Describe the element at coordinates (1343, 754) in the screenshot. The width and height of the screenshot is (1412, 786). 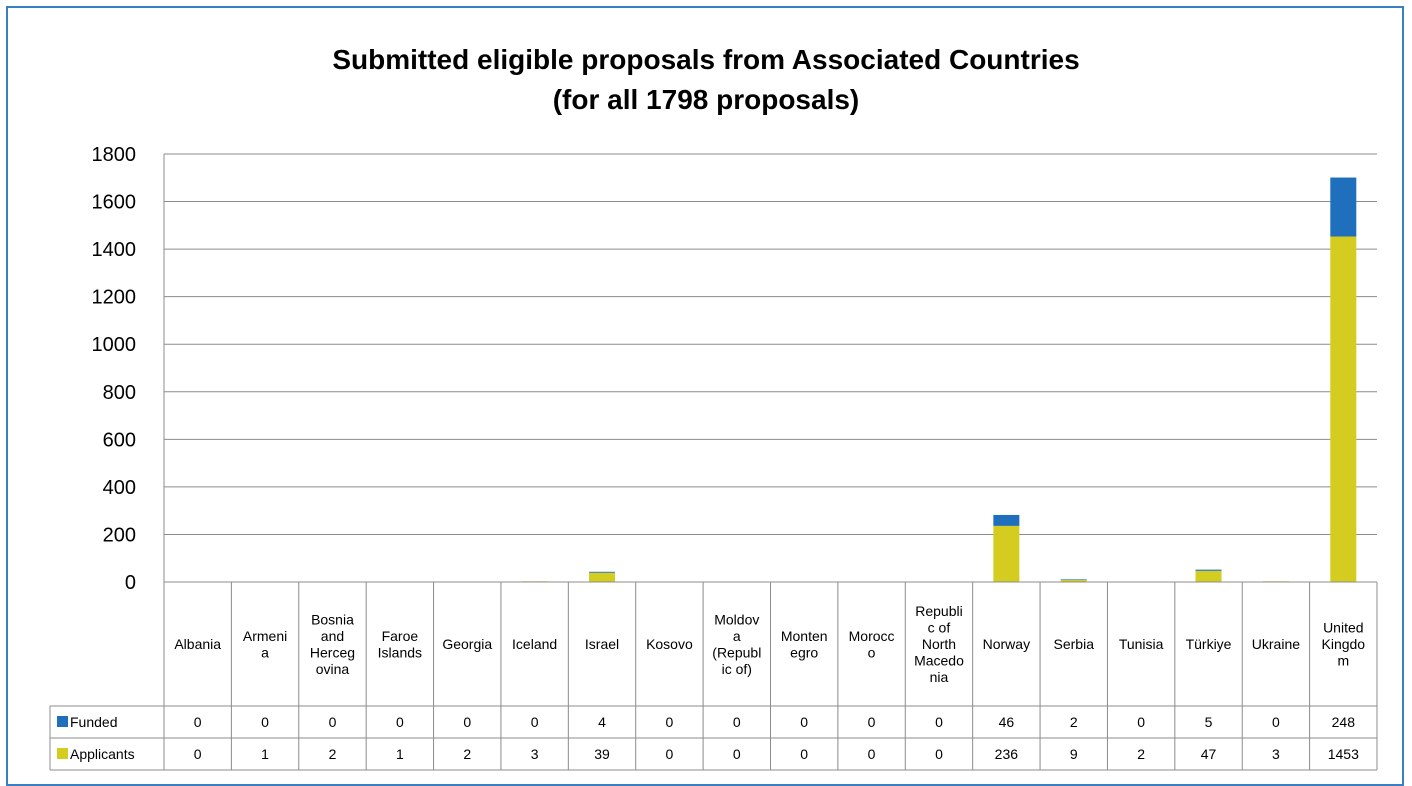
I see `data-label: 1453` at that location.